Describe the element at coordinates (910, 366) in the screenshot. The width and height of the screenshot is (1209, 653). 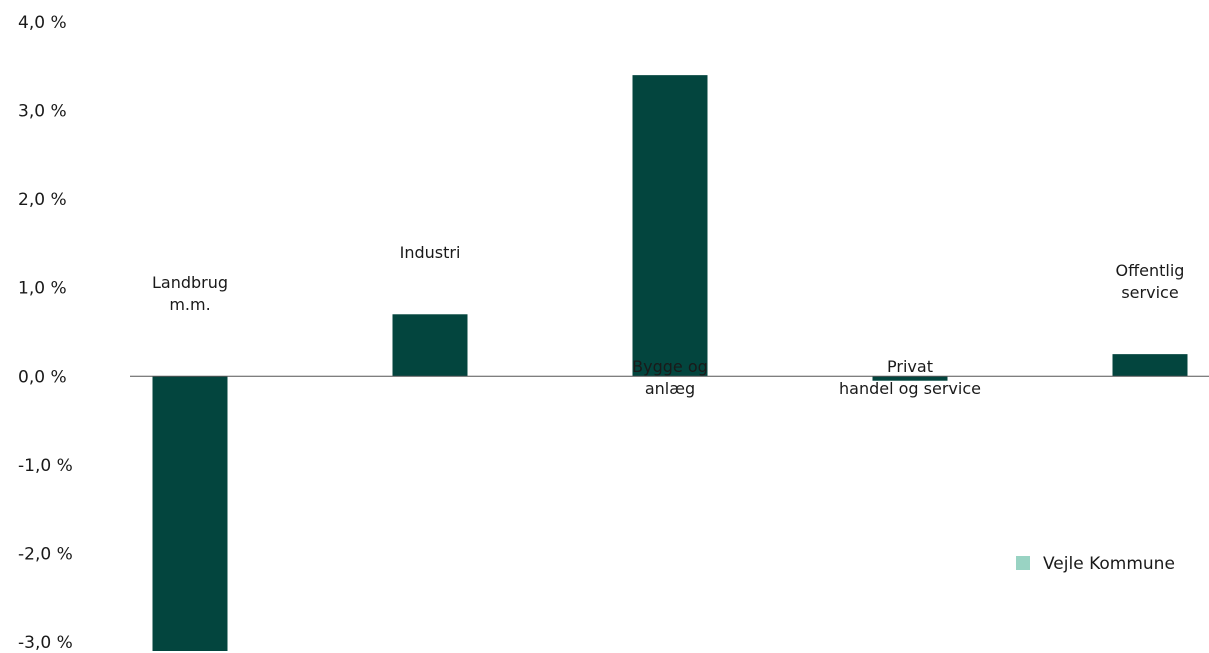
I see `category-label-line: Privat` at that location.